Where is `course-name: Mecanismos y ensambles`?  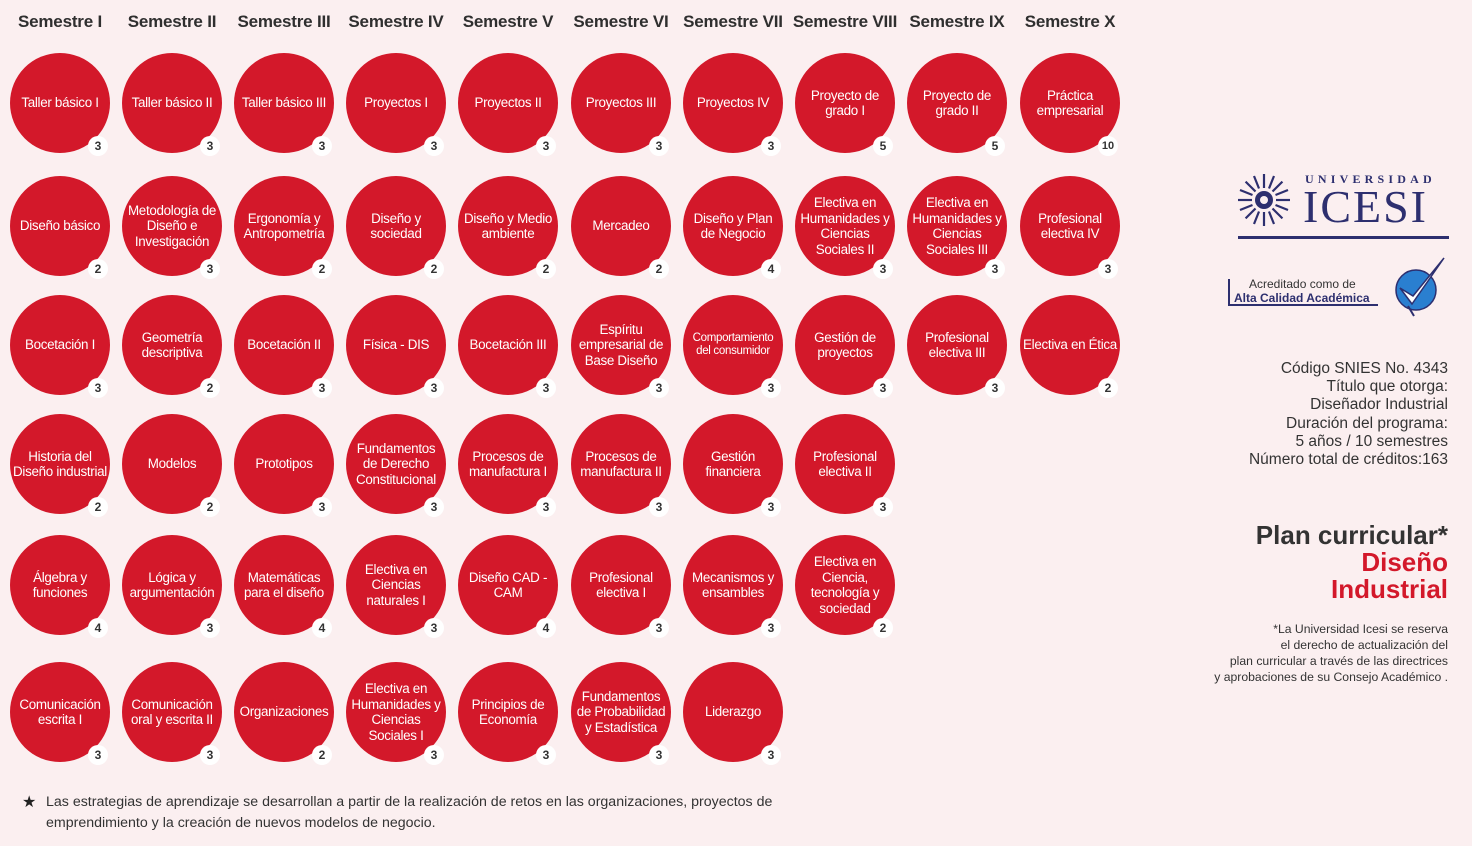 course-name: Mecanismos y ensambles is located at coordinates (733, 585).